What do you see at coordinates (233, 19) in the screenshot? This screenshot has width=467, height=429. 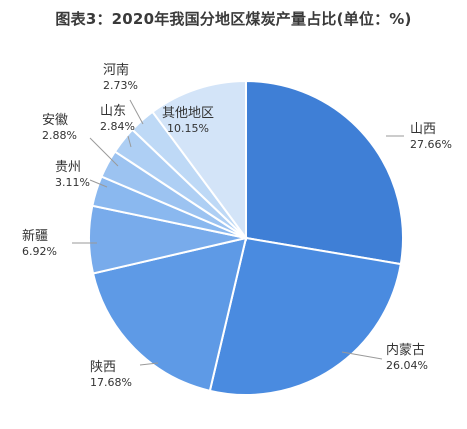 I see `chart-title: 图表3：2020年我国分地区煤炭产量占比(单位：%)` at bounding box center [233, 19].